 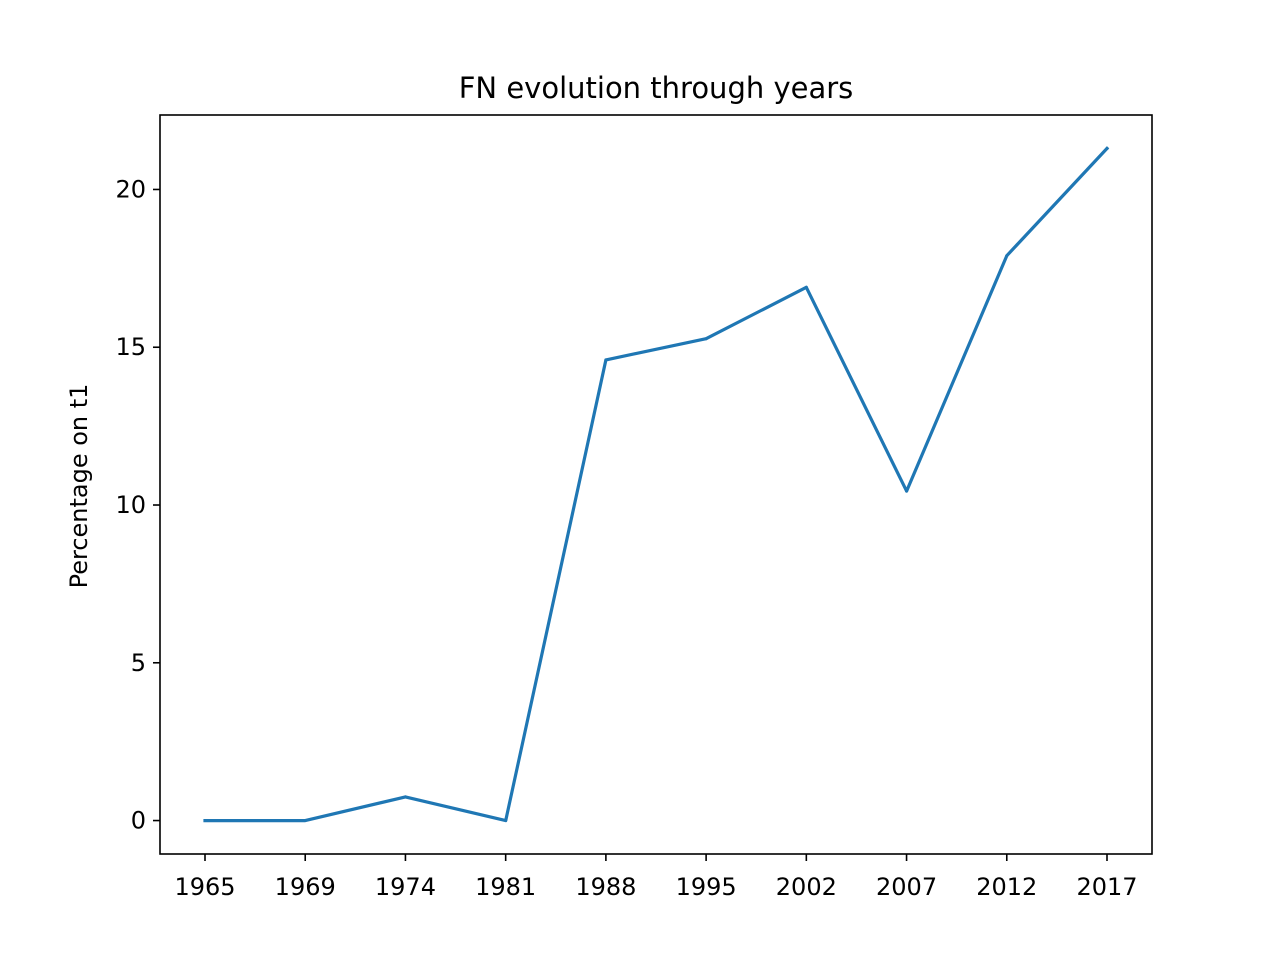 I want to click on x-tick-label: 1969, so click(x=305, y=887).